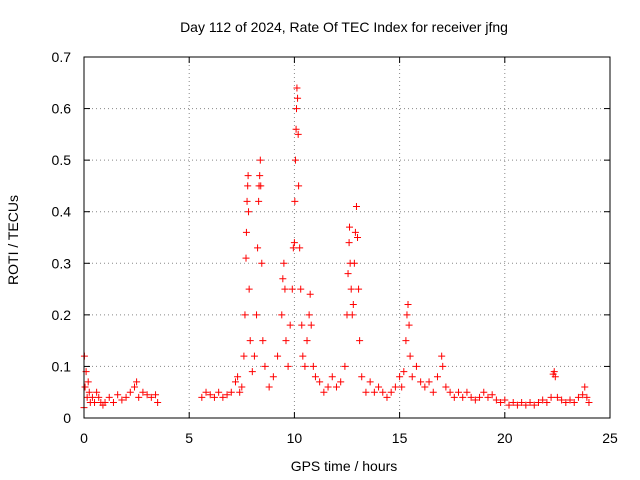 The height and width of the screenshot is (480, 640). I want to click on y-tick-label: 0.2, so click(62, 315).